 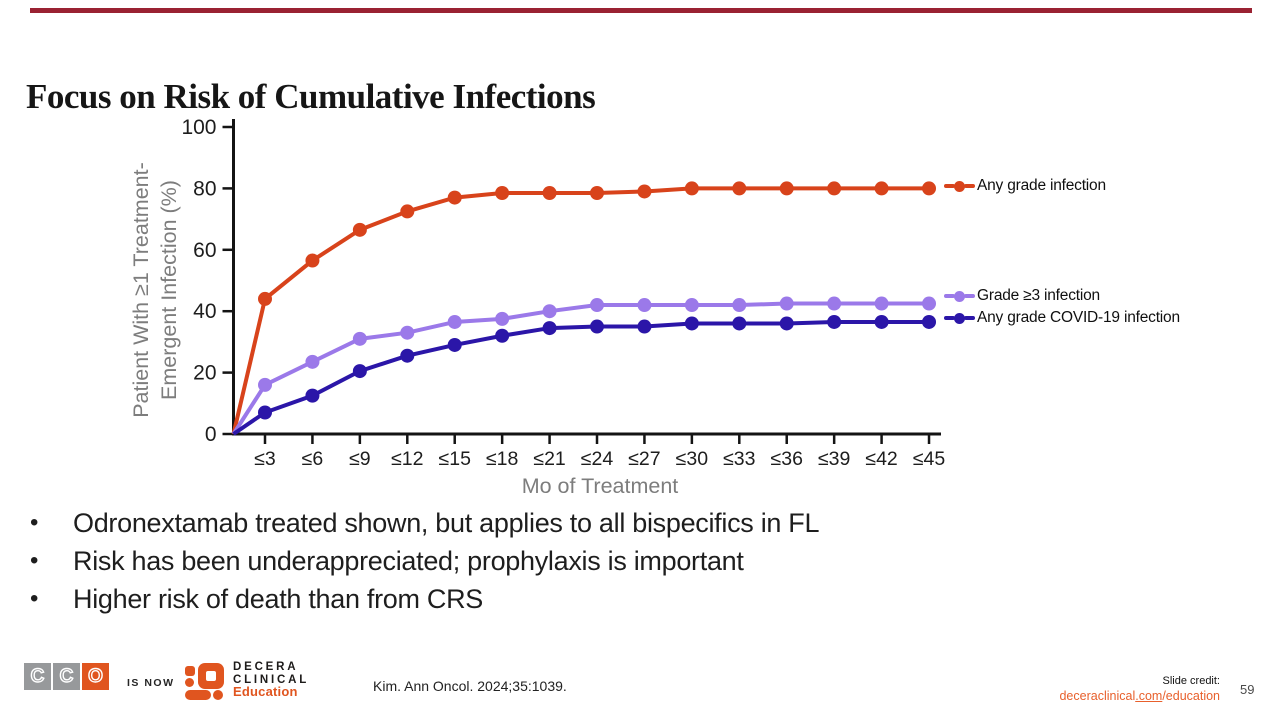 I want to click on svg-text: ≤9, so click(x=360, y=459).